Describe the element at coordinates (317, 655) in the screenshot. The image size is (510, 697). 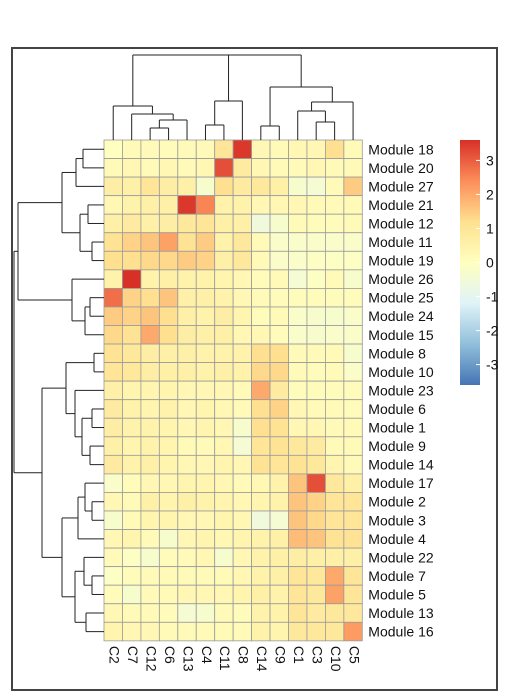
I see `column-label: C3` at that location.